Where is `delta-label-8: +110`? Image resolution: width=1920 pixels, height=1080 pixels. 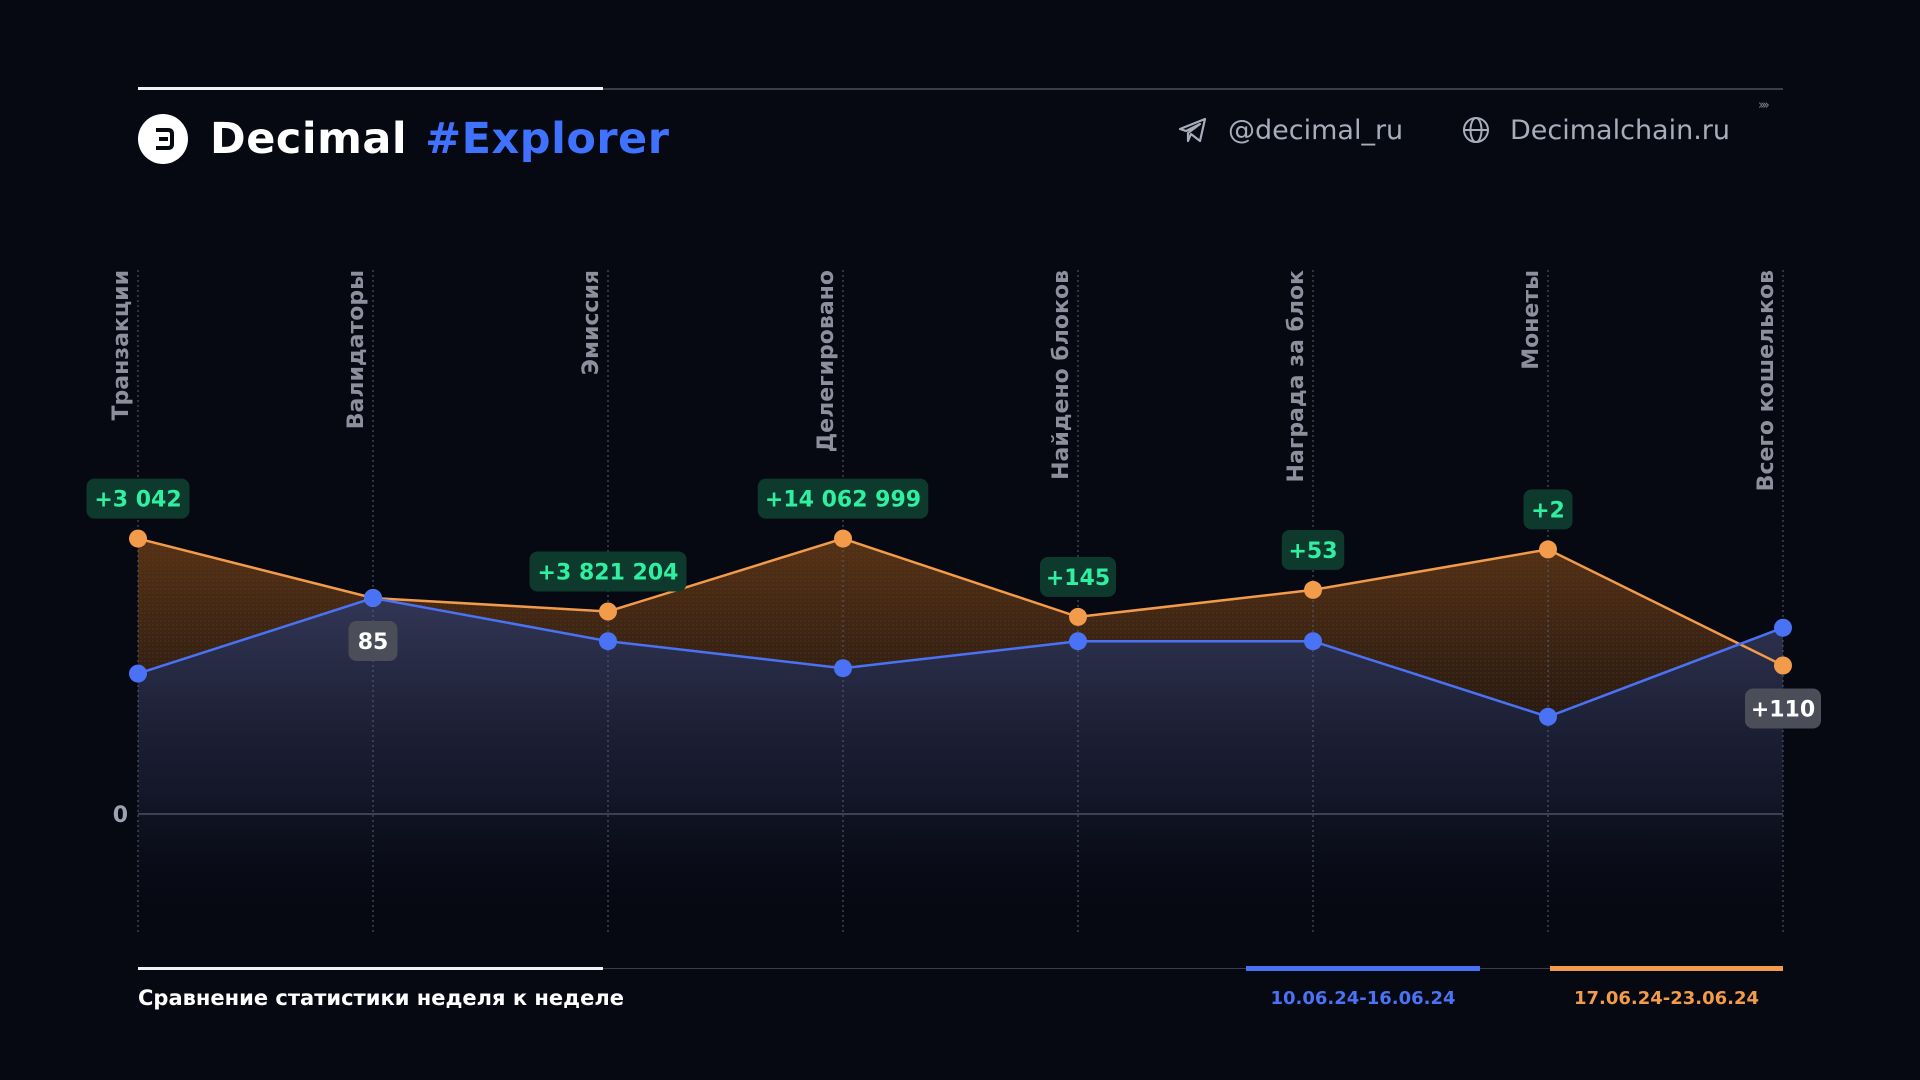
delta-label-8: +110 is located at coordinates (1783, 710).